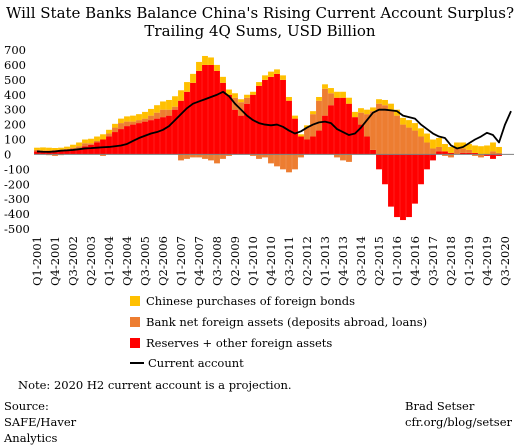  I want to click on y-tick-label: 500, so click(15, 80).